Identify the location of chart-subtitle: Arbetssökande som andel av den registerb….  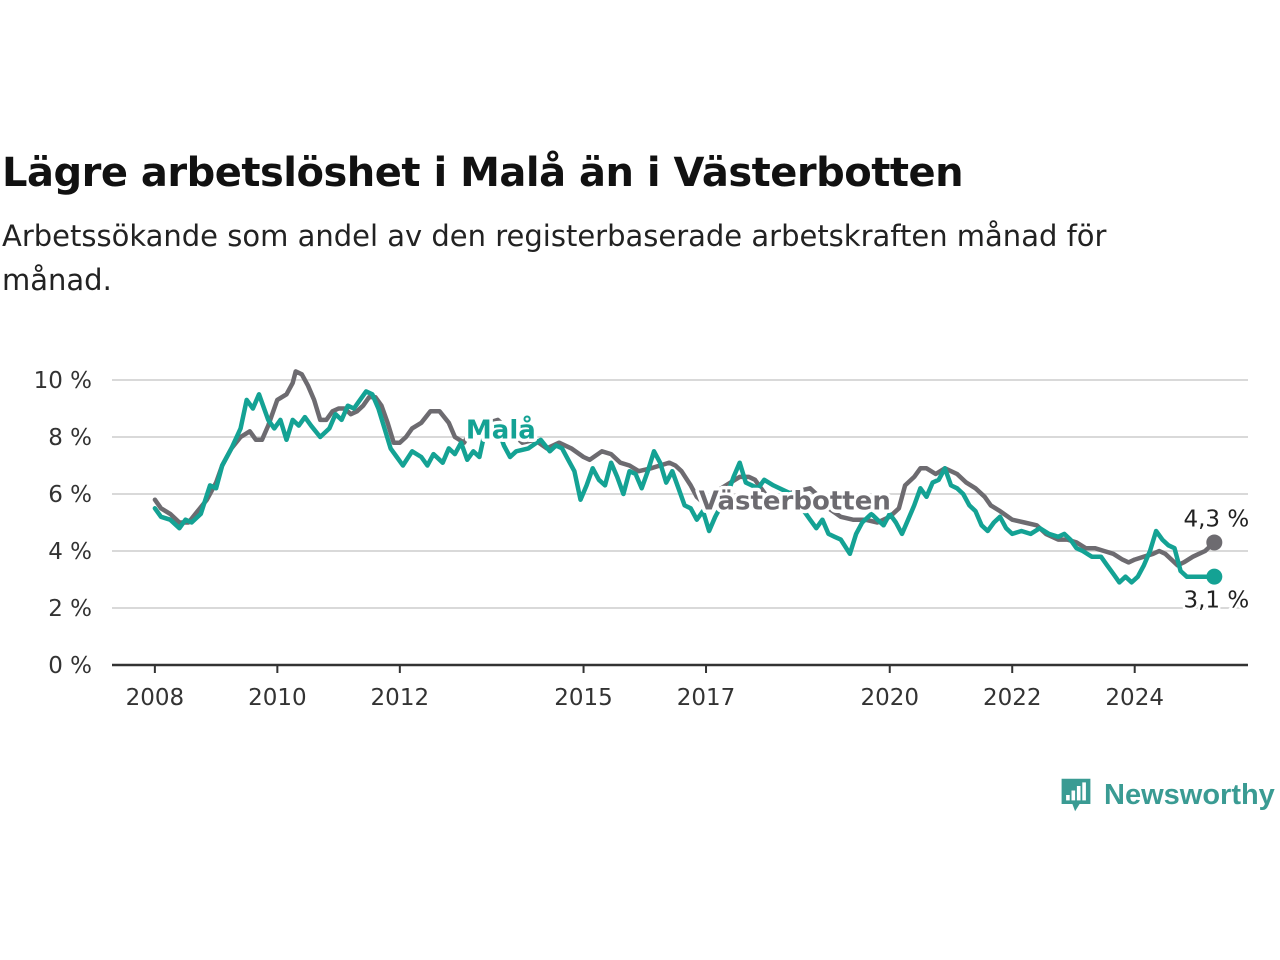
(554, 258).